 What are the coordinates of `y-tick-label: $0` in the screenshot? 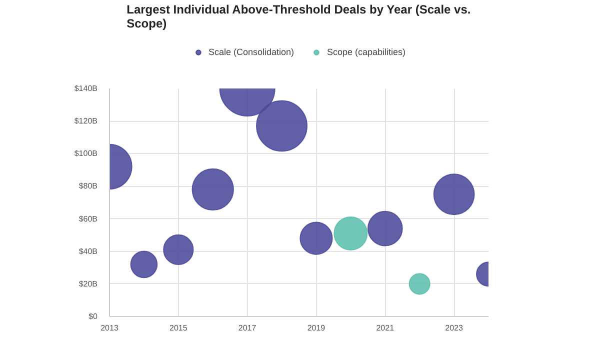 It's located at (93, 316).